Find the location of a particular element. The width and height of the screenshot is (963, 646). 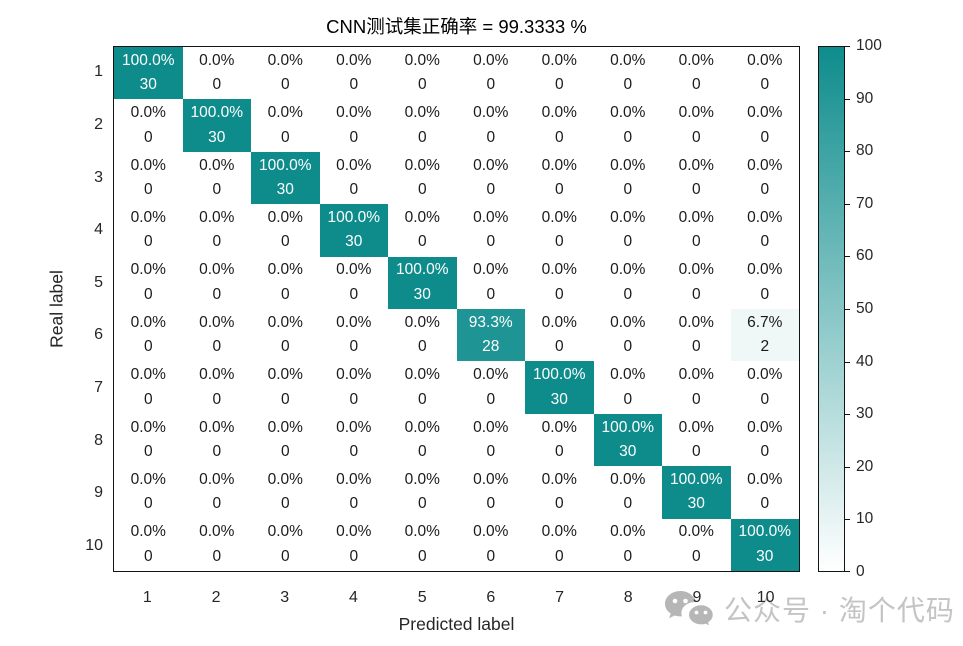

colorbar-tick-label: 40 is located at coordinates (865, 361).